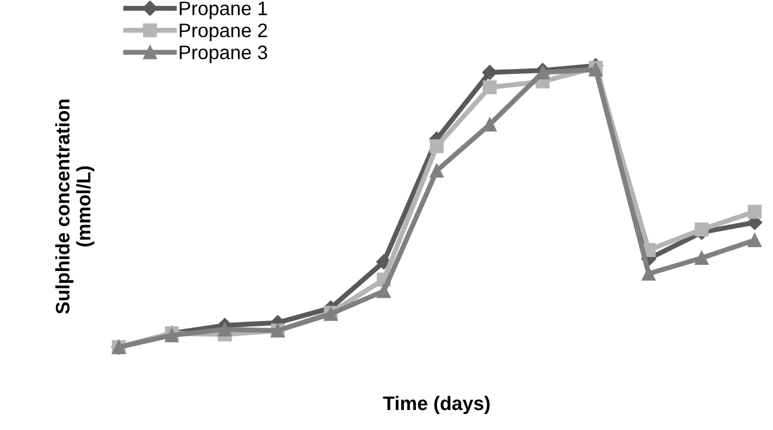 The height and width of the screenshot is (430, 773). What do you see at coordinates (436, 405) in the screenshot?
I see `x-axis-title: Time (days)` at bounding box center [436, 405].